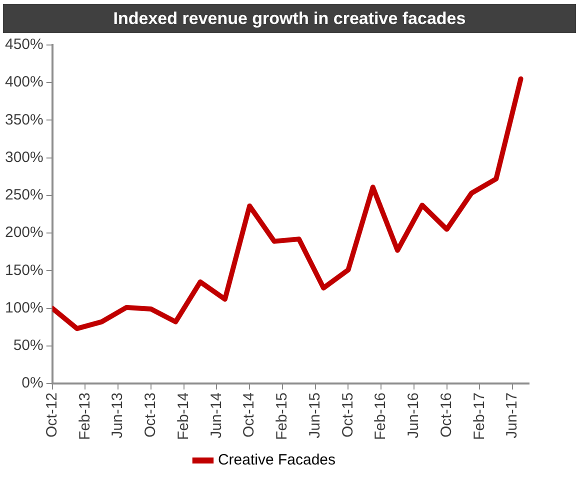  Describe the element at coordinates (249, 415) in the screenshot. I see `x-tick-label: Oct-14` at that location.